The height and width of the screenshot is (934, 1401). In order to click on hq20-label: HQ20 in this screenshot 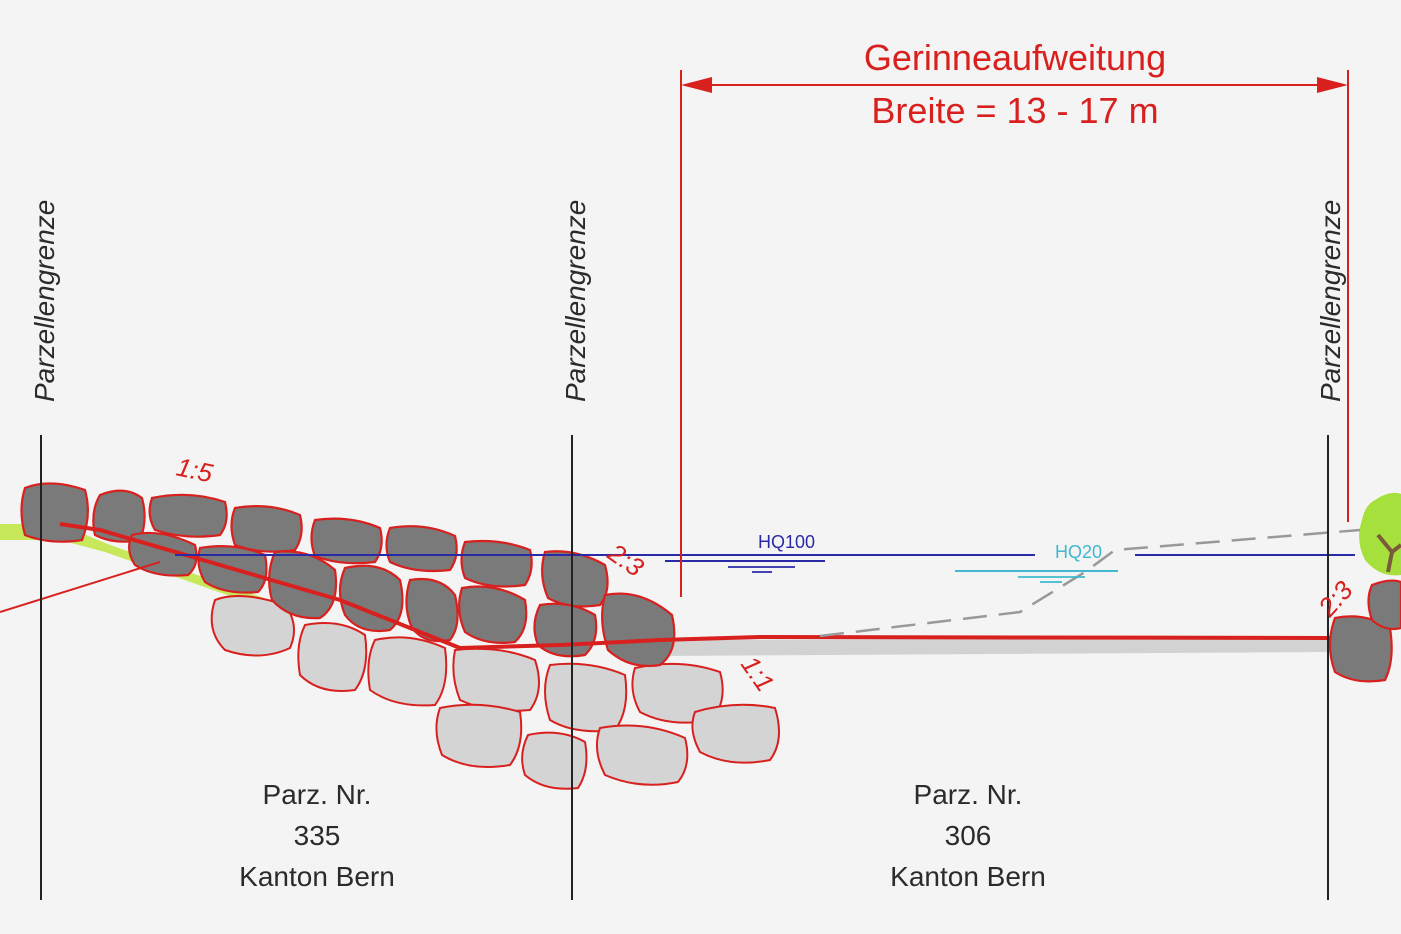, I will do `click(1078, 552)`.